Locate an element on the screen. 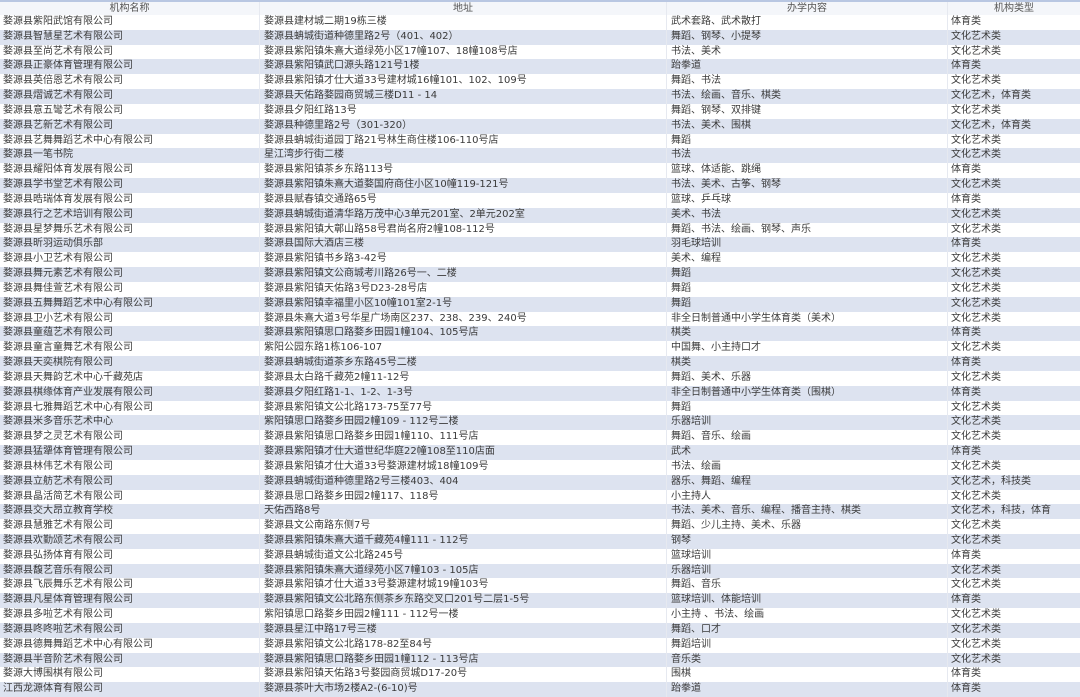  cell-address: 婺源县紫阳镇朱熹大道绿苑小区7幢103 - 105店 is located at coordinates (463, 571).